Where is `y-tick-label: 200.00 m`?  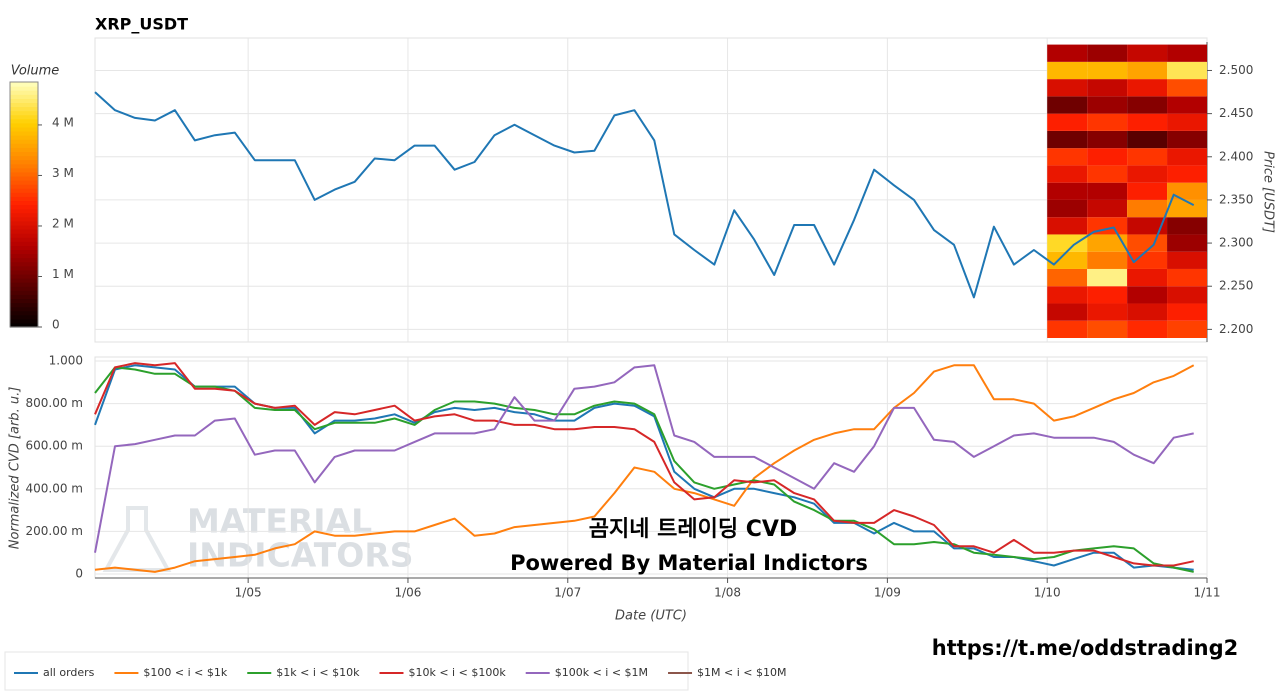 y-tick-label: 200.00 m is located at coordinates (55, 531).